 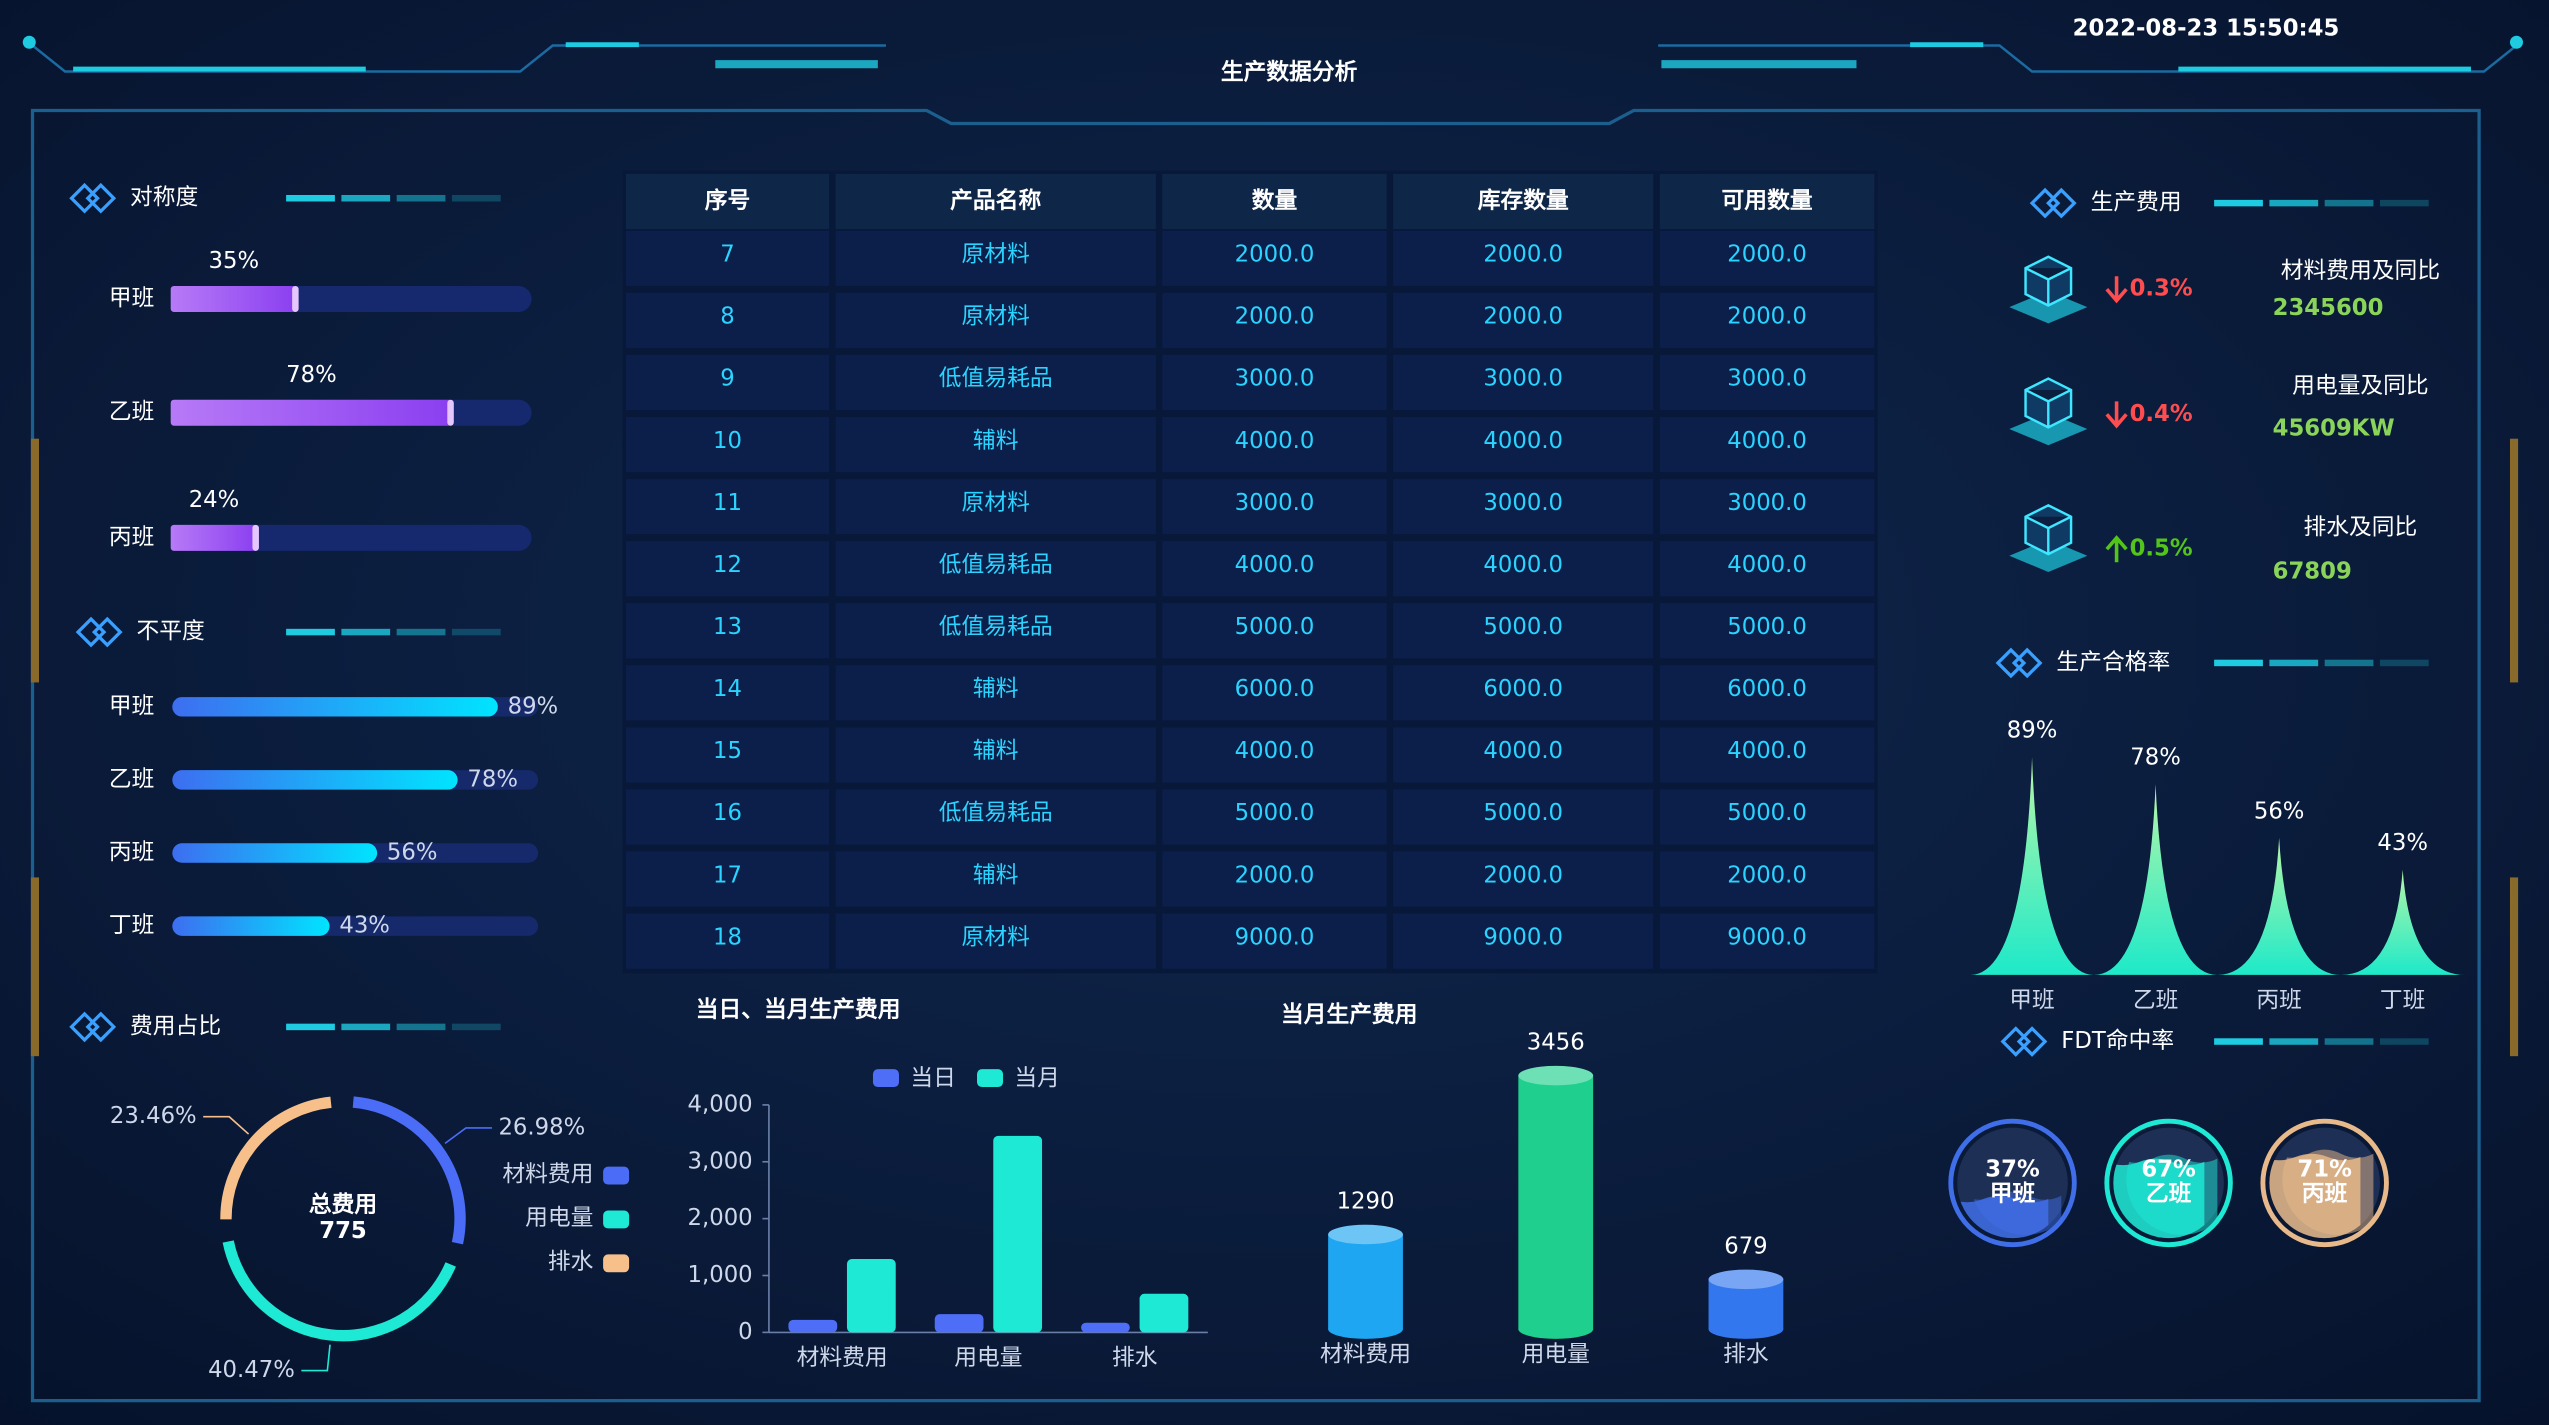 What do you see at coordinates (1289, 72) in the screenshot?
I see `page-title: 生产数据分析` at bounding box center [1289, 72].